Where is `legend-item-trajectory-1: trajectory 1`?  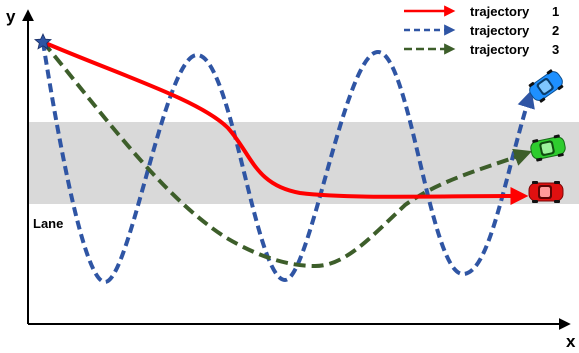 legend-item-trajectory-1: trajectory 1 is located at coordinates (481, 11).